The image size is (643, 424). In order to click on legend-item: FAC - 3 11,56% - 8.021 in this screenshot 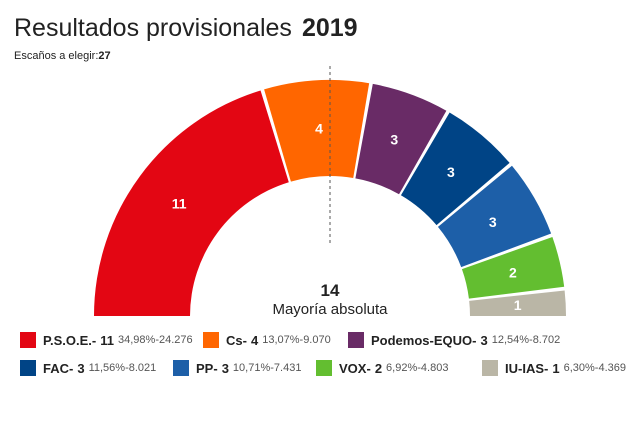, I will do `click(88, 368)`.